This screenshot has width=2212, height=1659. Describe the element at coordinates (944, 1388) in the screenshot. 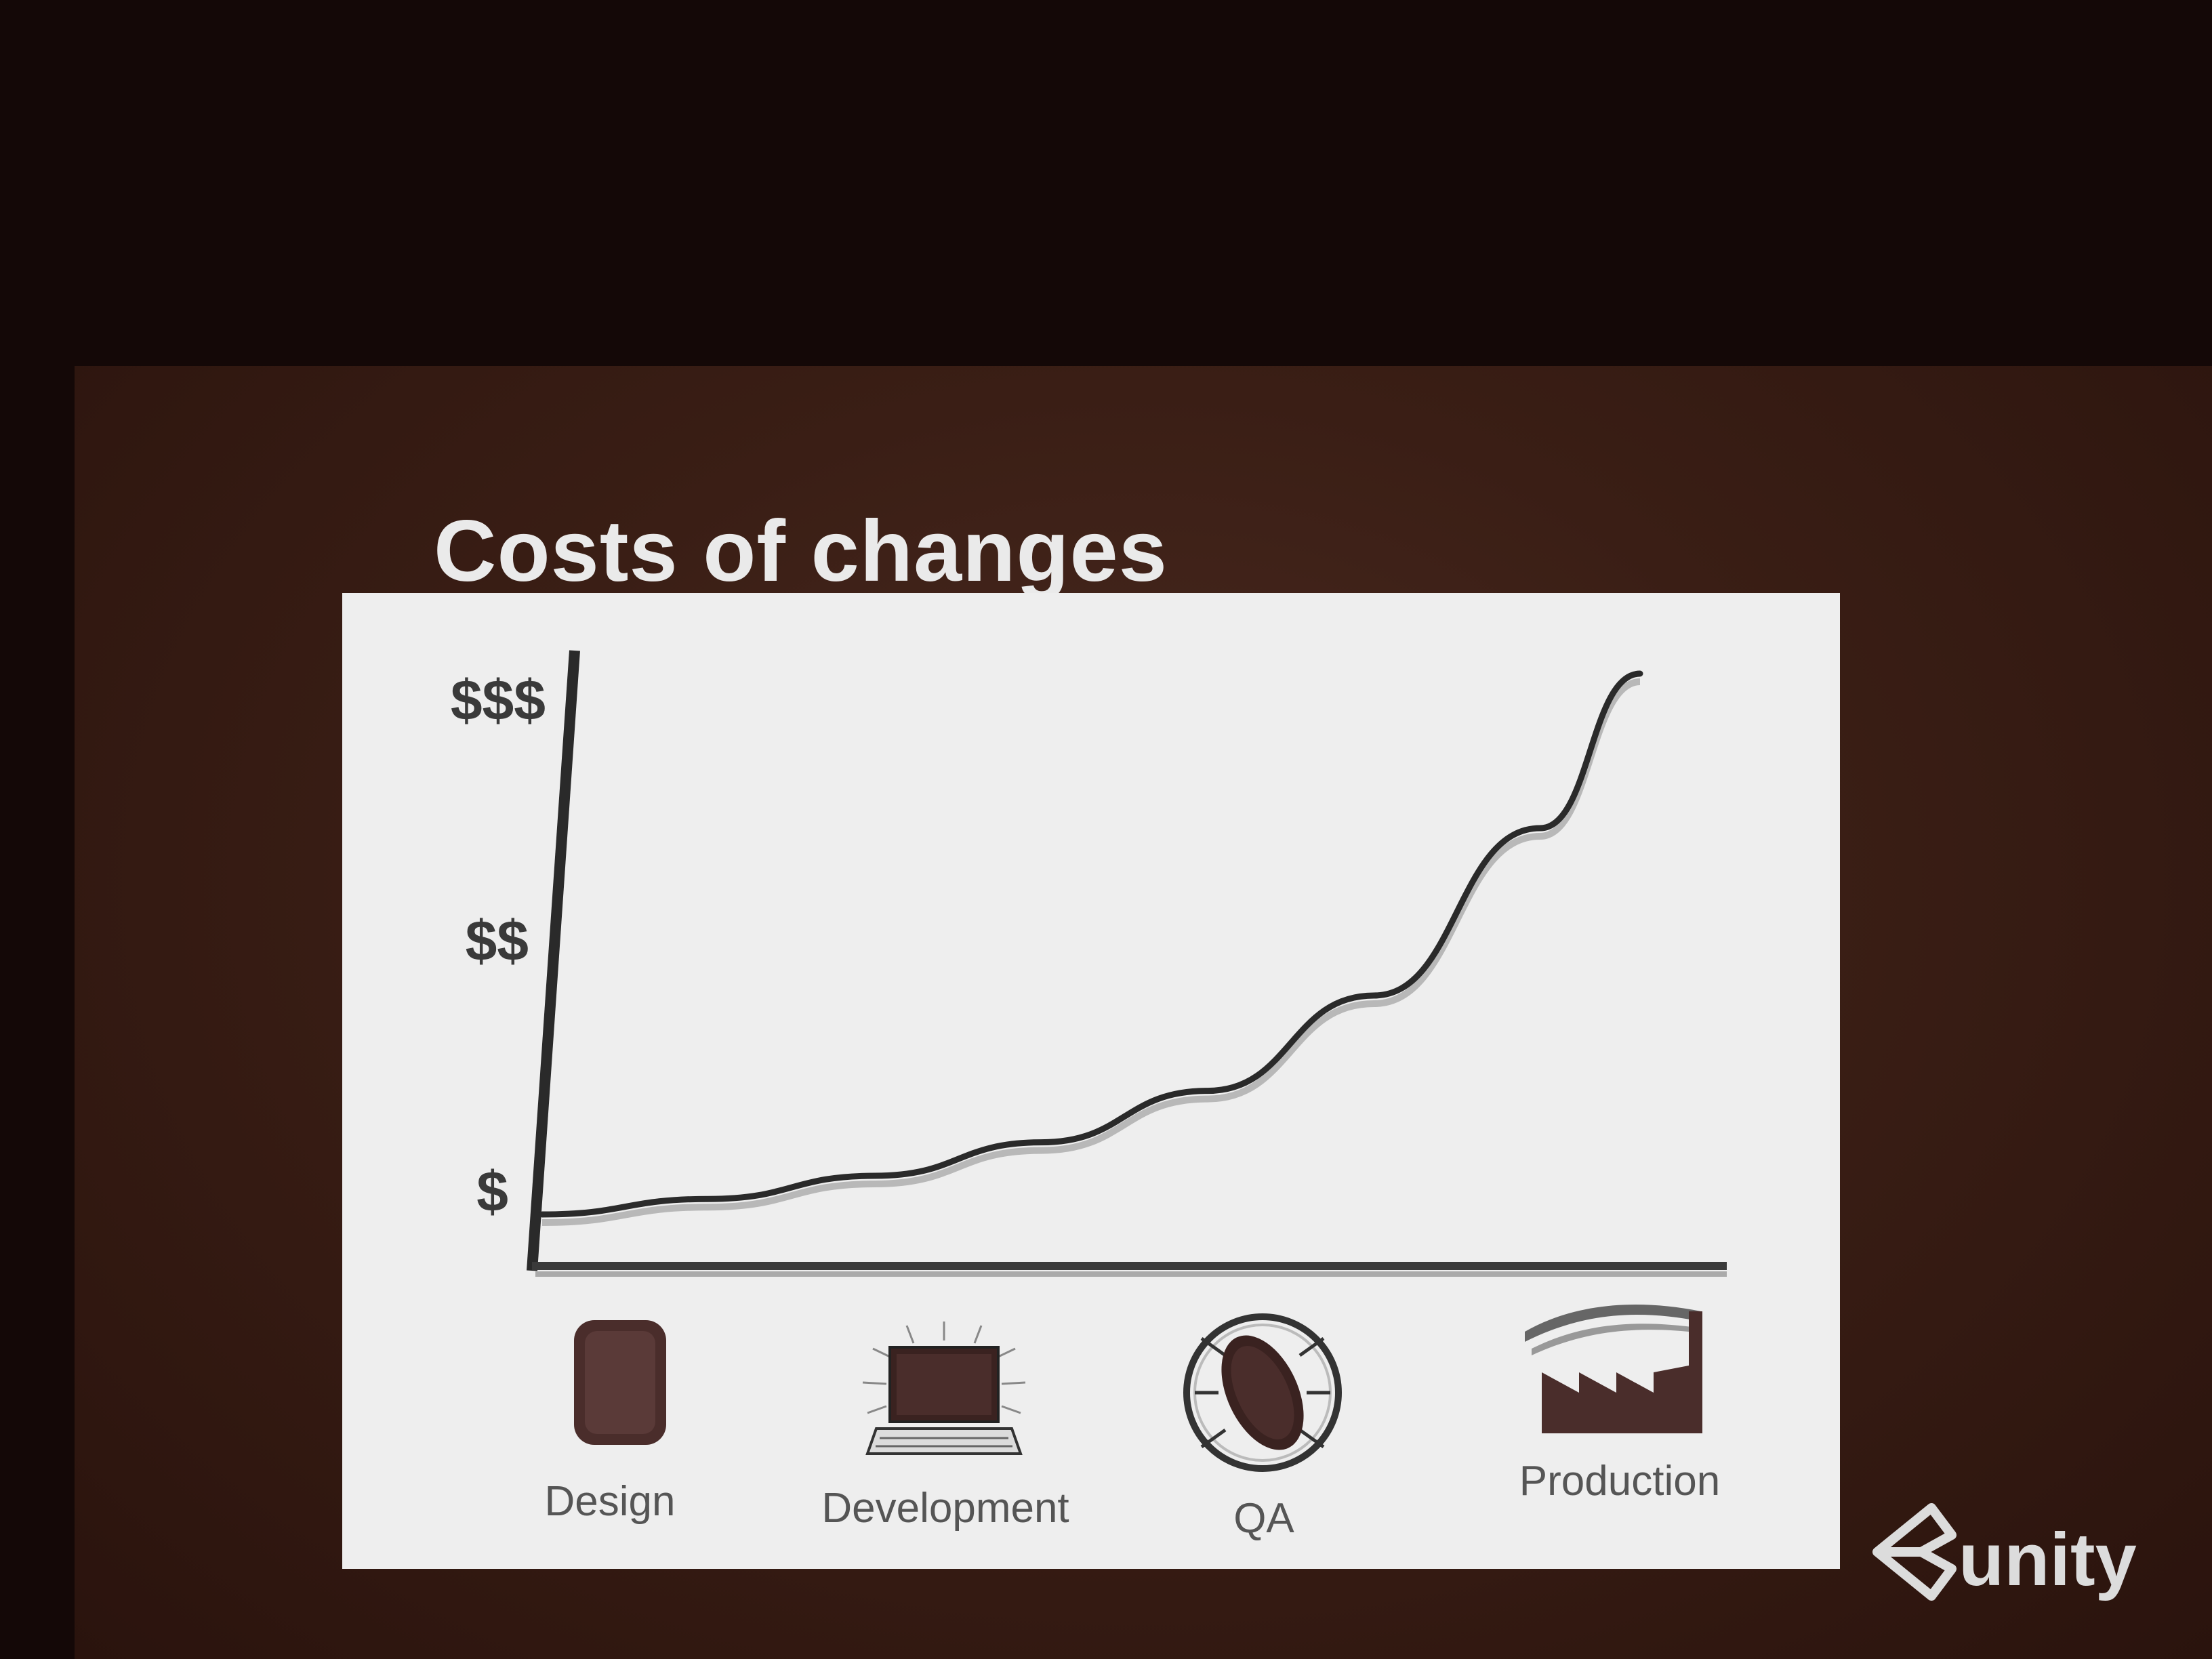

I see `laptop-icon` at that location.